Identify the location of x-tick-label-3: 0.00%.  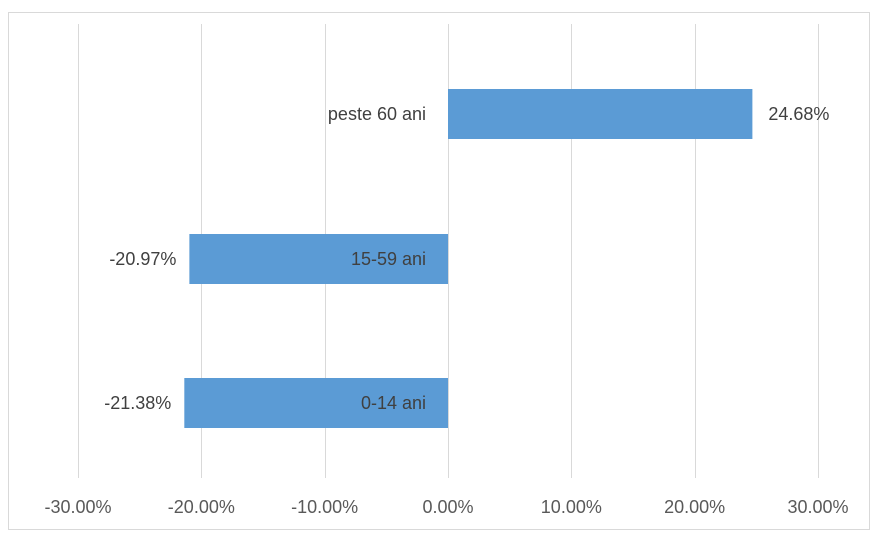
(447, 507).